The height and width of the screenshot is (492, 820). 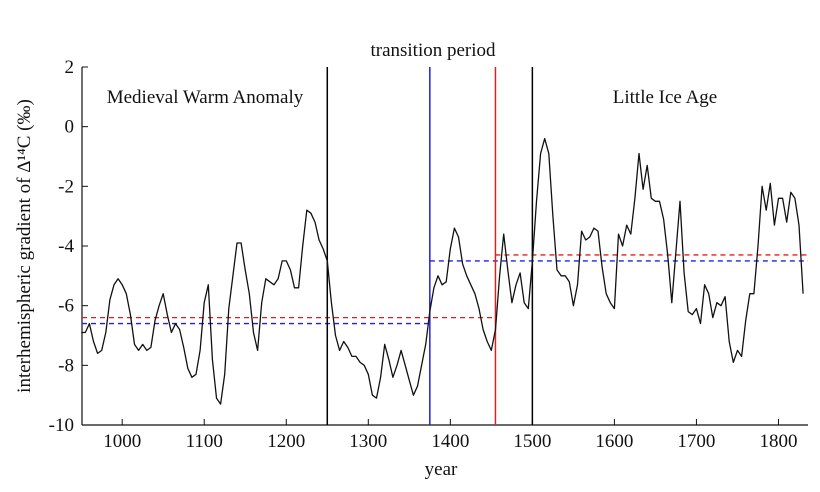 I want to click on x-tick-label: 1400, so click(x=450, y=441).